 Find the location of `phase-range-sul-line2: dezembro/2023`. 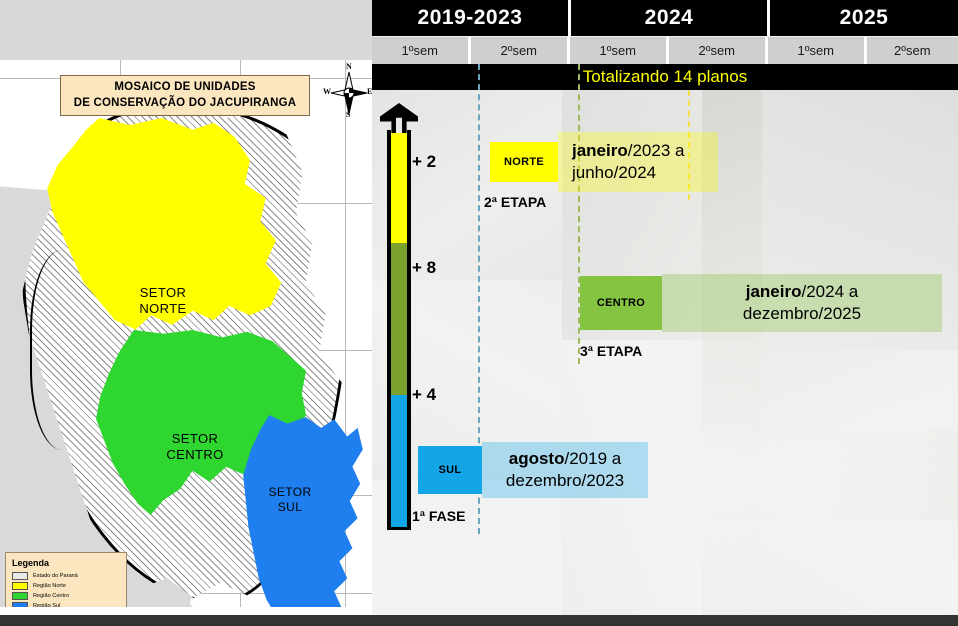

phase-range-sul-line2: dezembro/2023 is located at coordinates (565, 480).